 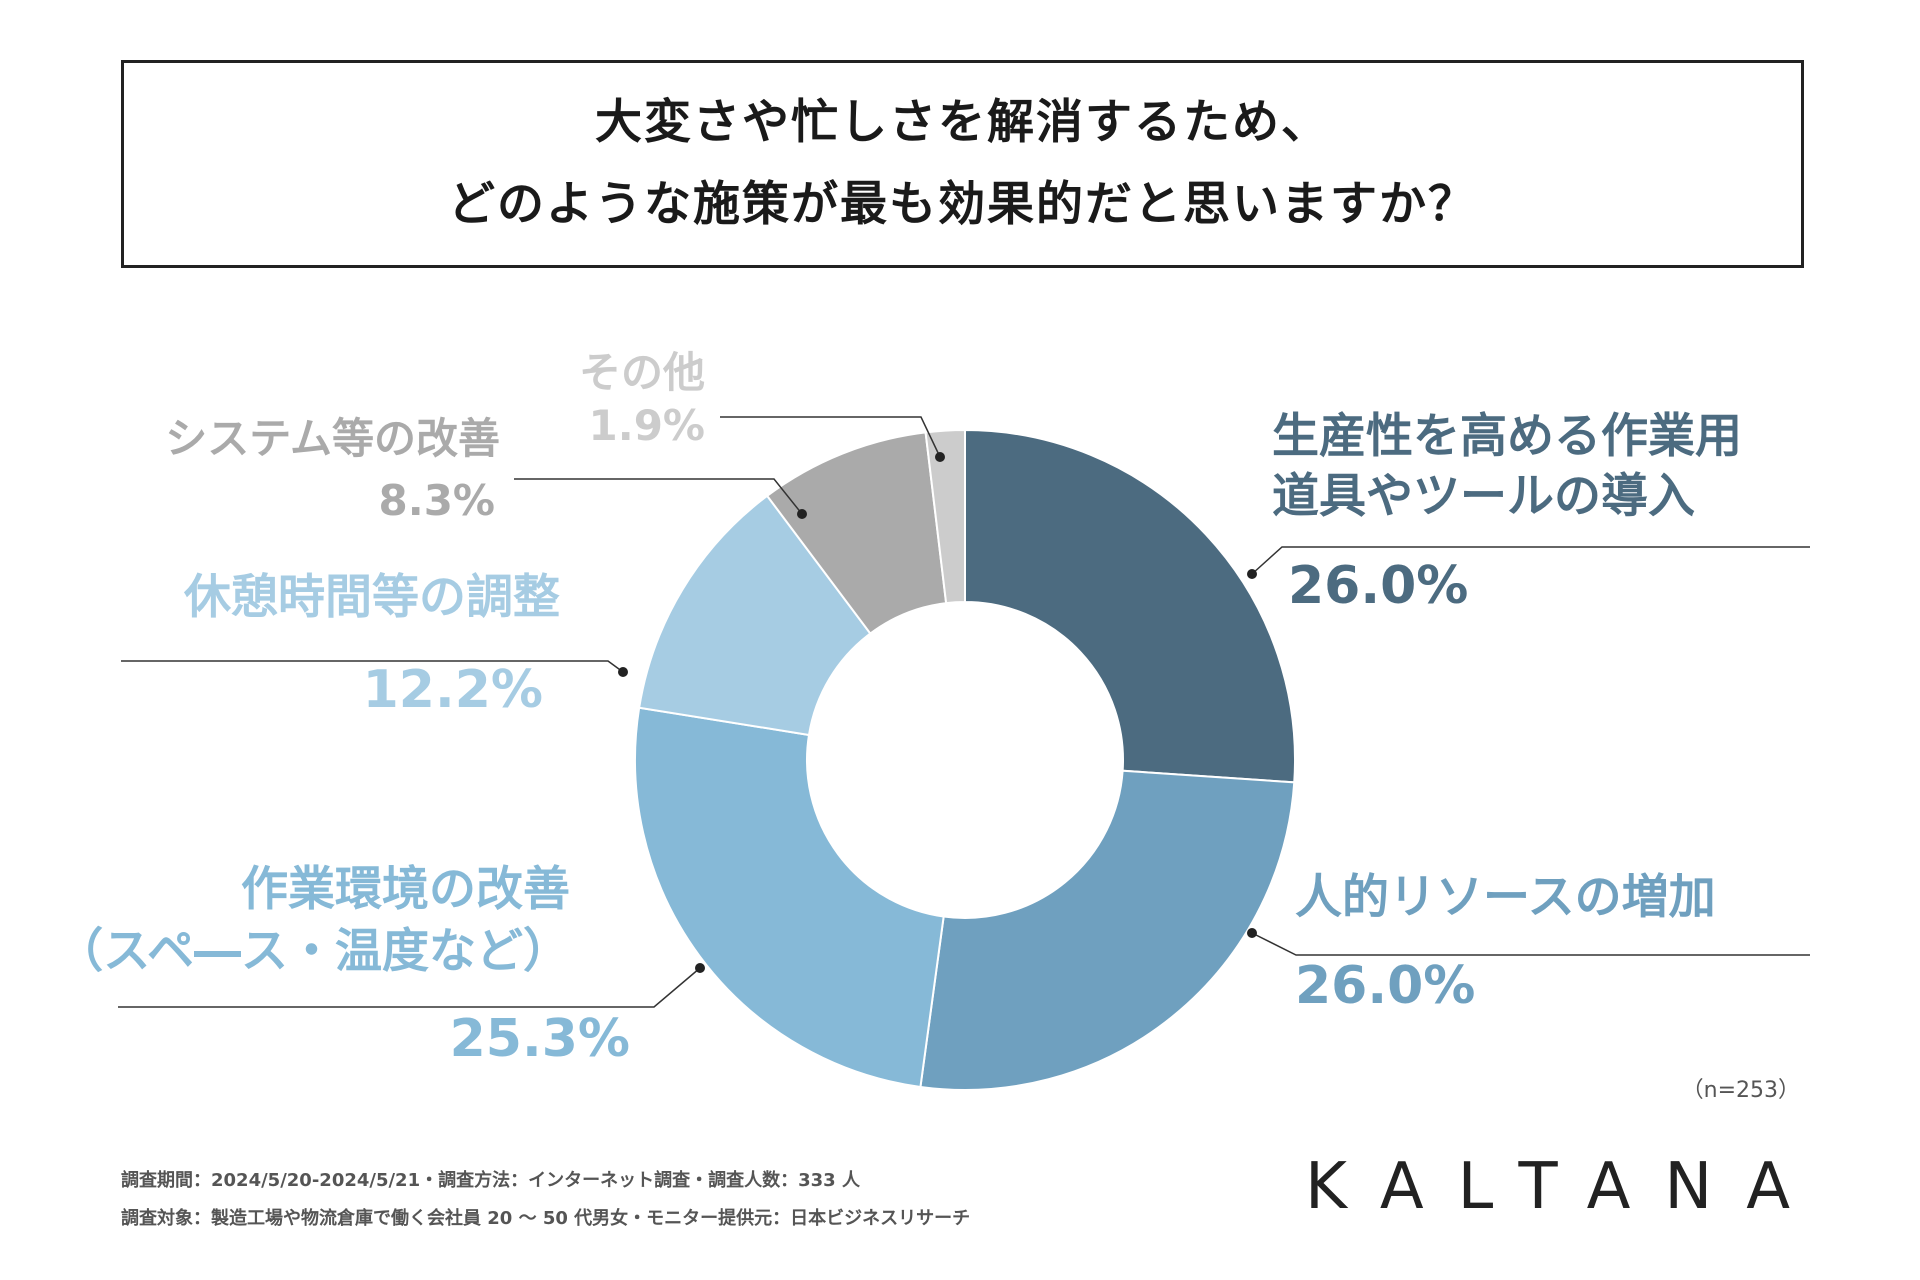 I want to click on chart-title-line-1: 大変さや忙しさを解消するため、, so click(x=962, y=122).